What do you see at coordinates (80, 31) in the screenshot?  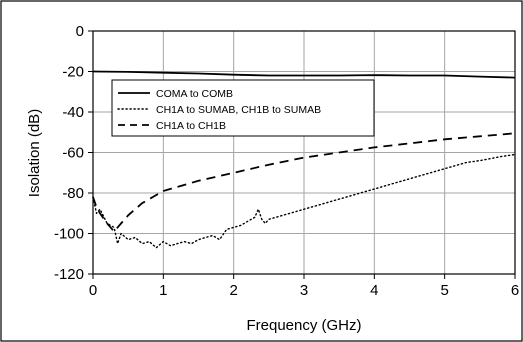 I see `y-tick-label: 0` at bounding box center [80, 31].